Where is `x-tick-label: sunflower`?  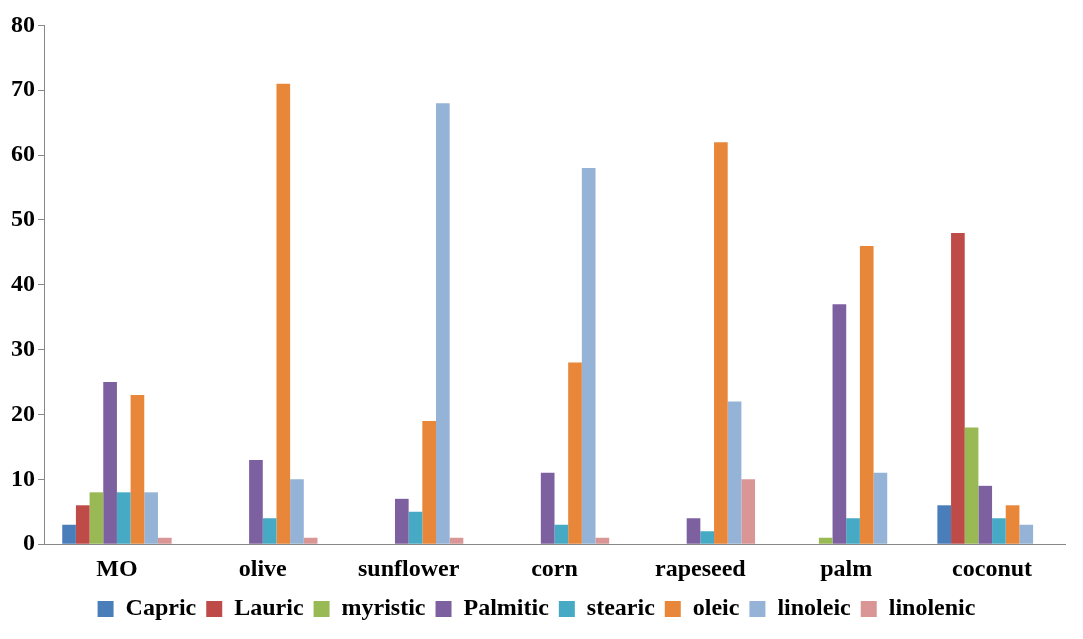
x-tick-label: sunflower is located at coordinates (408, 567).